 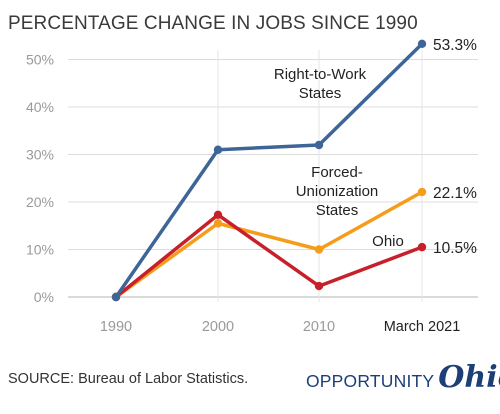 What do you see at coordinates (269, 256) in the screenshot?
I see `series-line` at bounding box center [269, 256].